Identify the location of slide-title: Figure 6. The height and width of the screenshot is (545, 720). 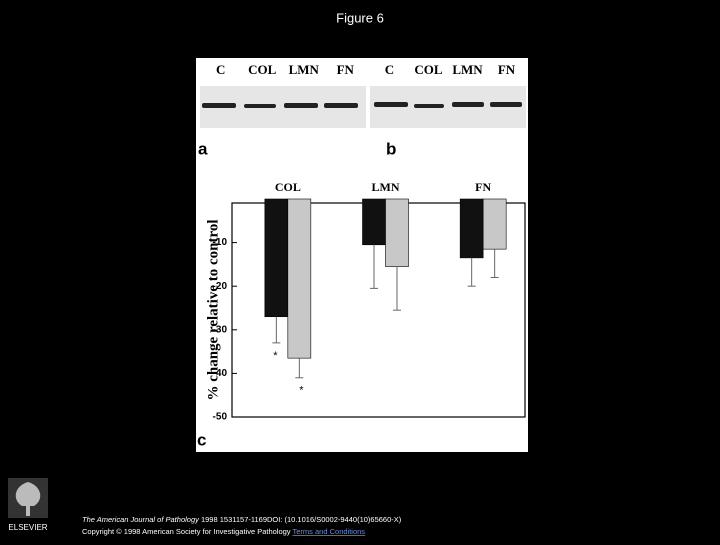
(360, 17).